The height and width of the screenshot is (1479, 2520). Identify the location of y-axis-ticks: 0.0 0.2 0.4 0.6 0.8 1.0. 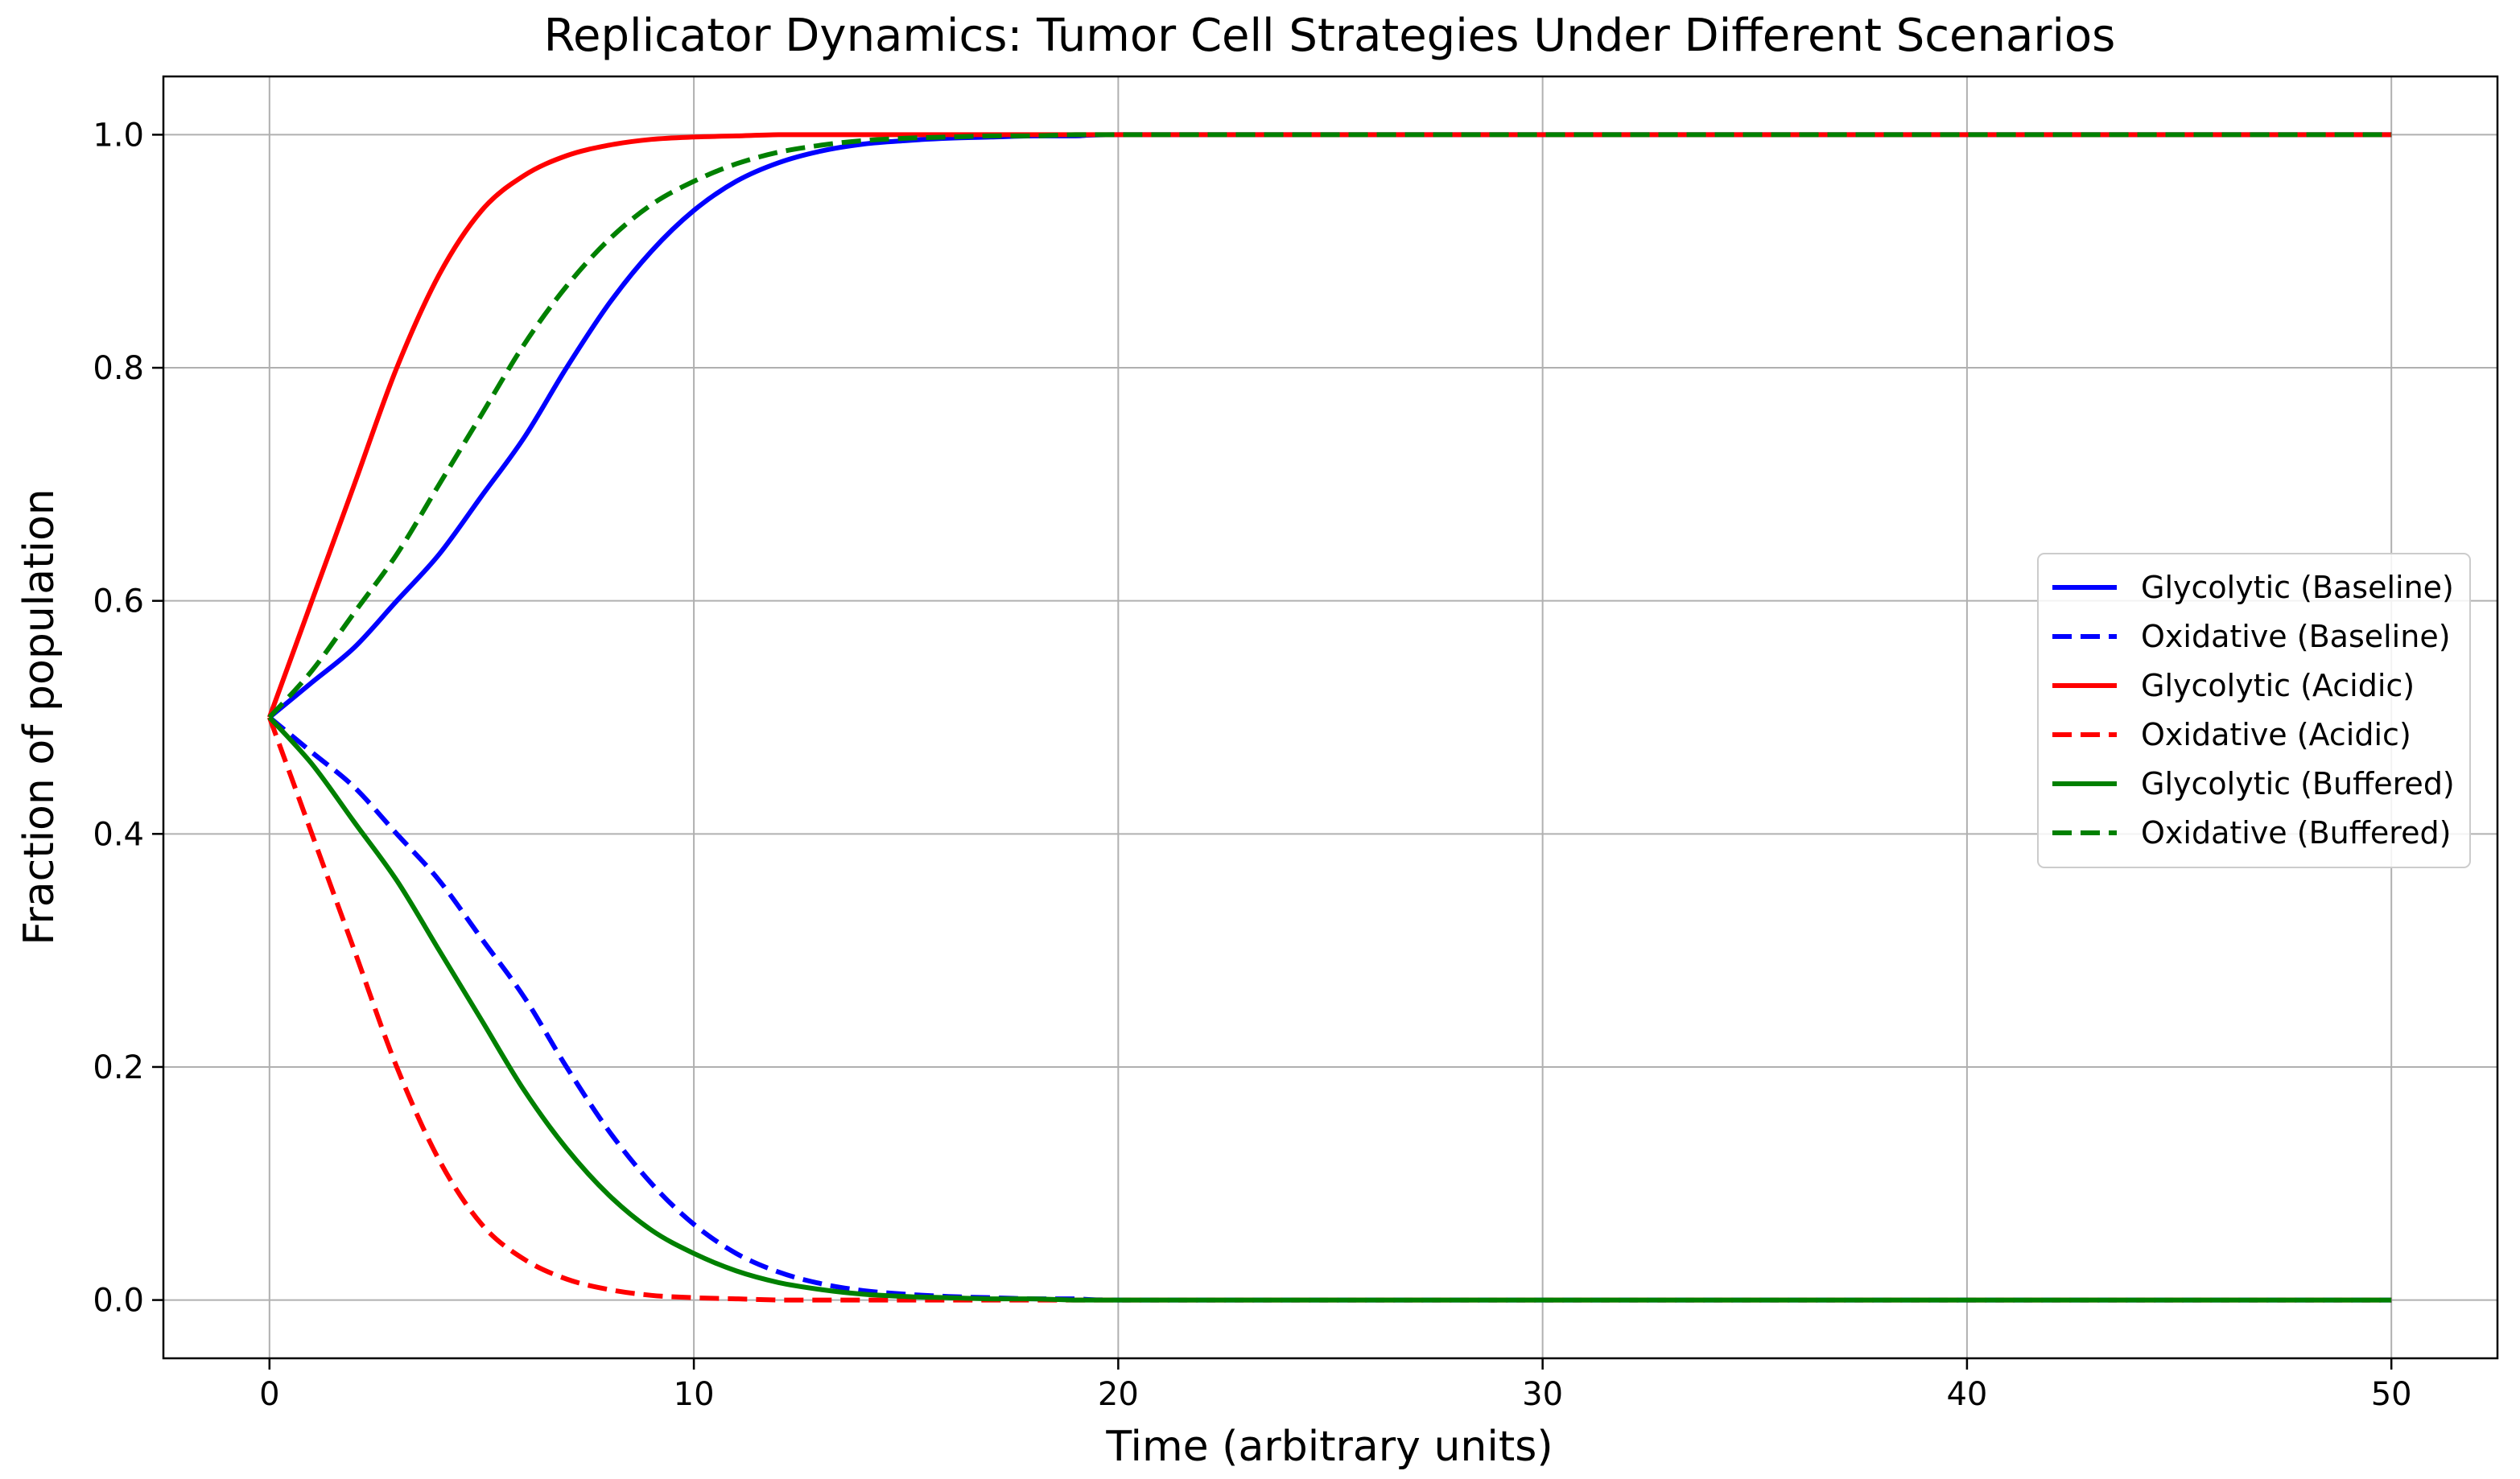
(128, 718).